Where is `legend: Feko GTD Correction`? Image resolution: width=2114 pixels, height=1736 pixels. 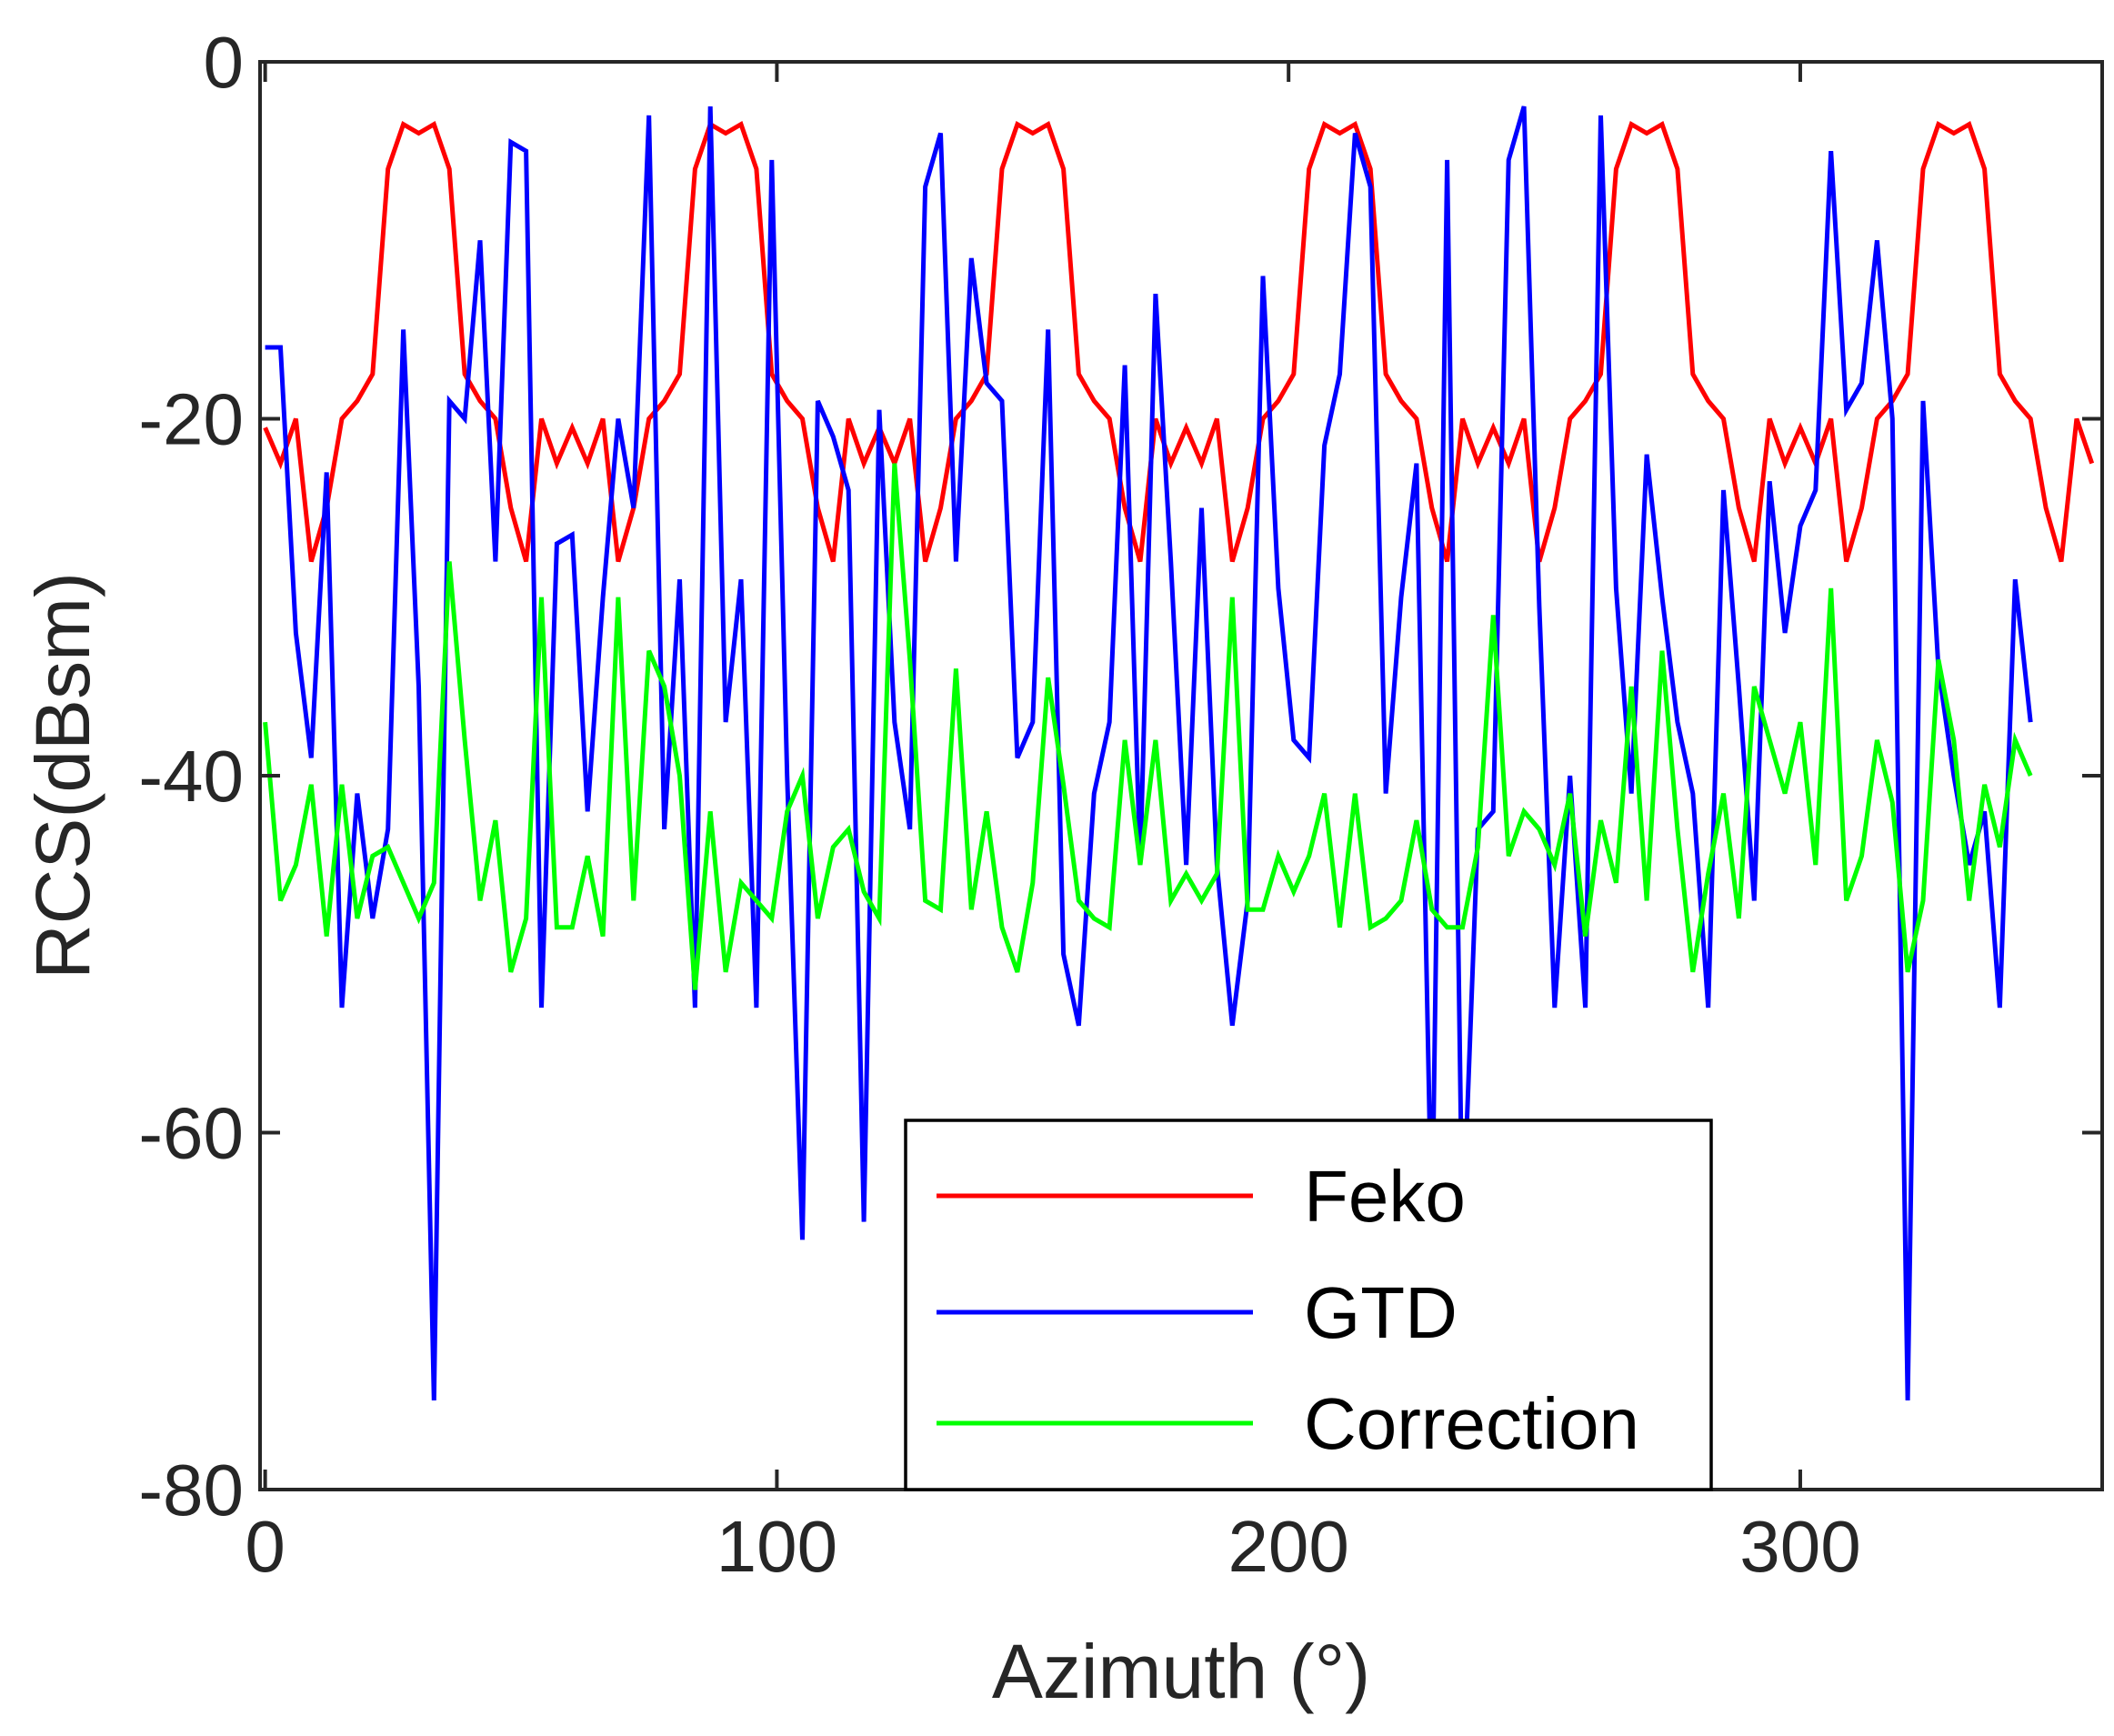
legend: Feko GTD Correction is located at coordinates (1309, 1305).